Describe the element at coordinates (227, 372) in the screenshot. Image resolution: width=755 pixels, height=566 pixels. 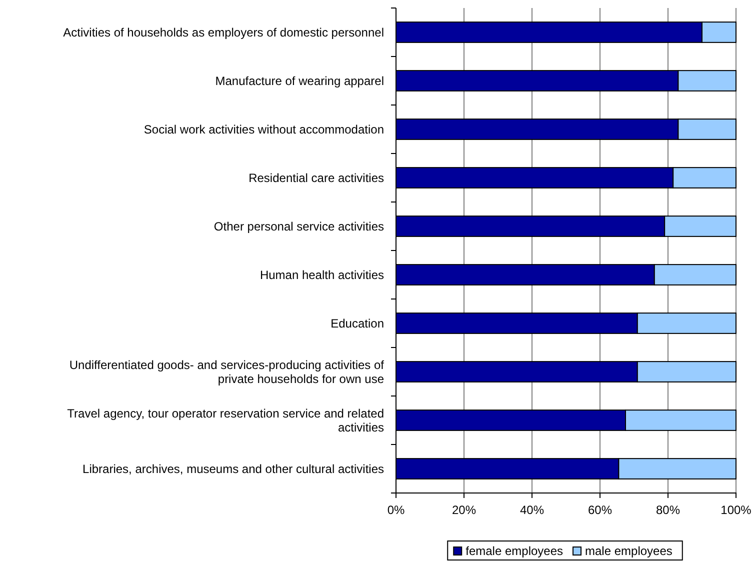
I see `y-tick-label: Undifferentiated goods- and services-producing activities of private households for own use` at that location.